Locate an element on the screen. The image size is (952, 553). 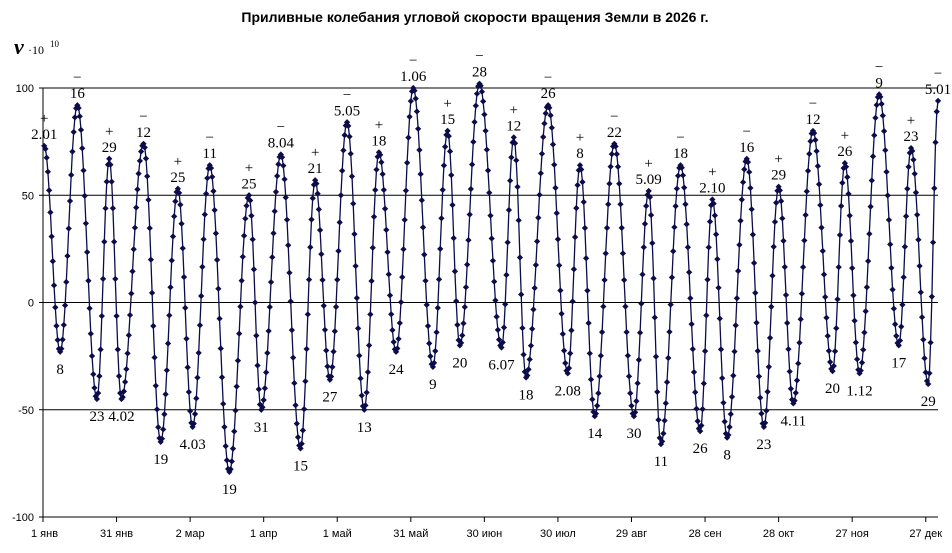
extremum-label: 2.08 is located at coordinates (568, 391).